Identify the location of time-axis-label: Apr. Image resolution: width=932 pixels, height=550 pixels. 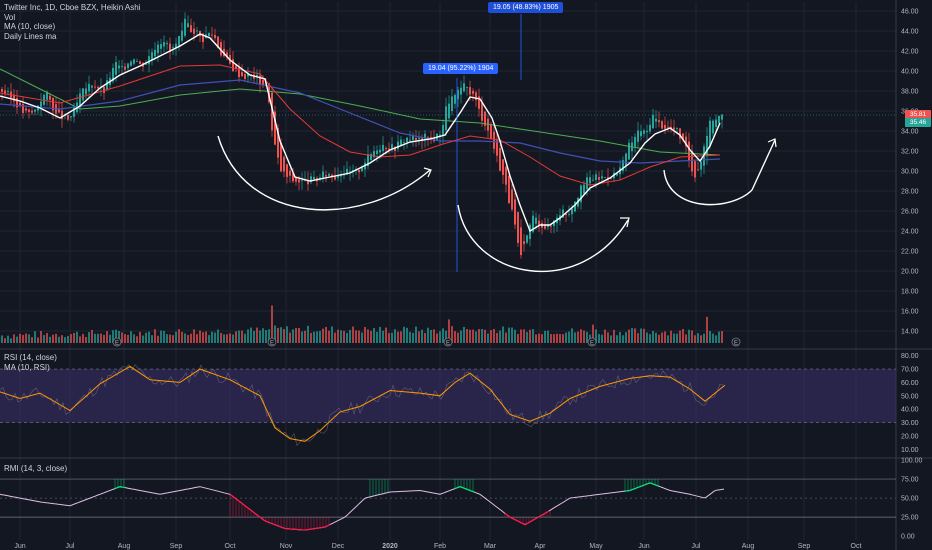
(541, 546).